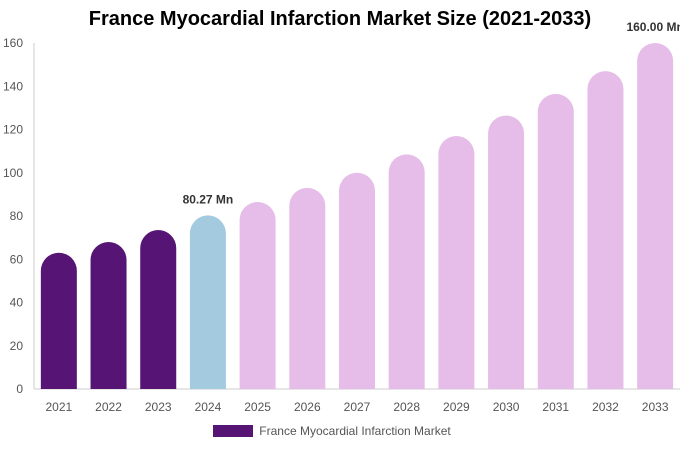 Image resolution: width=680 pixels, height=450 pixels. I want to click on x-tick-label: 2032, so click(605, 407).